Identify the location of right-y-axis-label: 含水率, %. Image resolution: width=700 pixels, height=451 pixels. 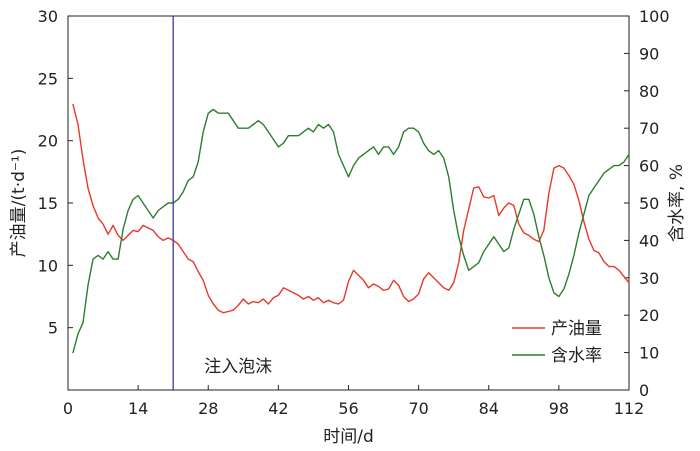
(677, 203).